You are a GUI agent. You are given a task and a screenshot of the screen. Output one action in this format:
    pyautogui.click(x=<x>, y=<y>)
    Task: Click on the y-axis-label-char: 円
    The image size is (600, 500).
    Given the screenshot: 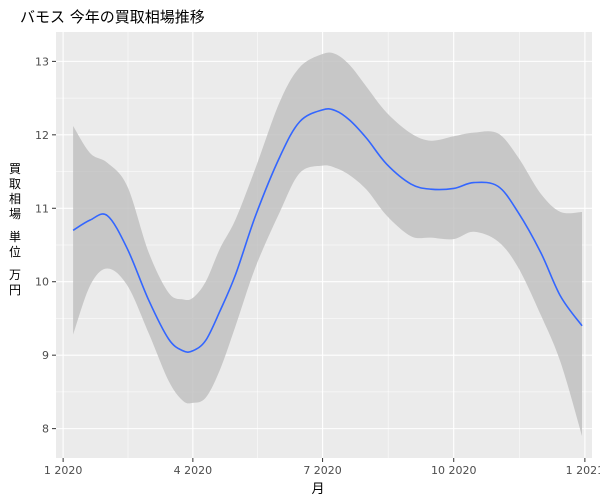 What is the action you would take?
    pyautogui.click(x=14, y=290)
    